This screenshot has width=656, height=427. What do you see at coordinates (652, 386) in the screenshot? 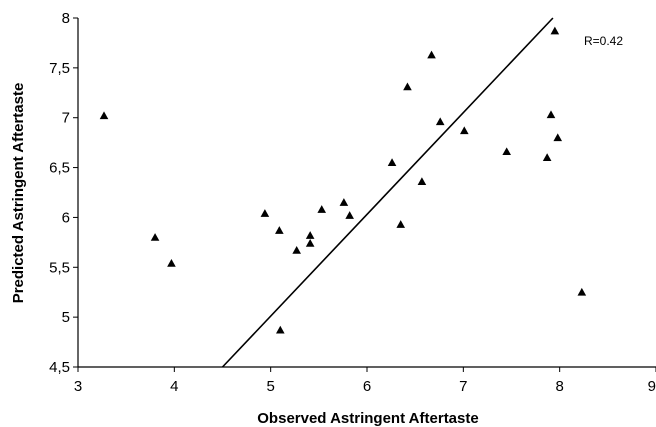
I see `x-tick-label: 9` at bounding box center [652, 386].